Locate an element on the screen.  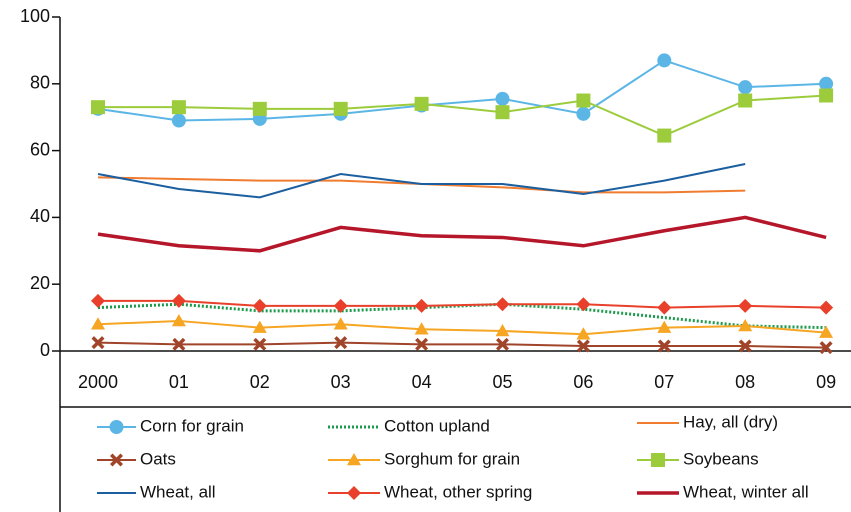
y-tick-label: 60 is located at coordinates (40, 149).